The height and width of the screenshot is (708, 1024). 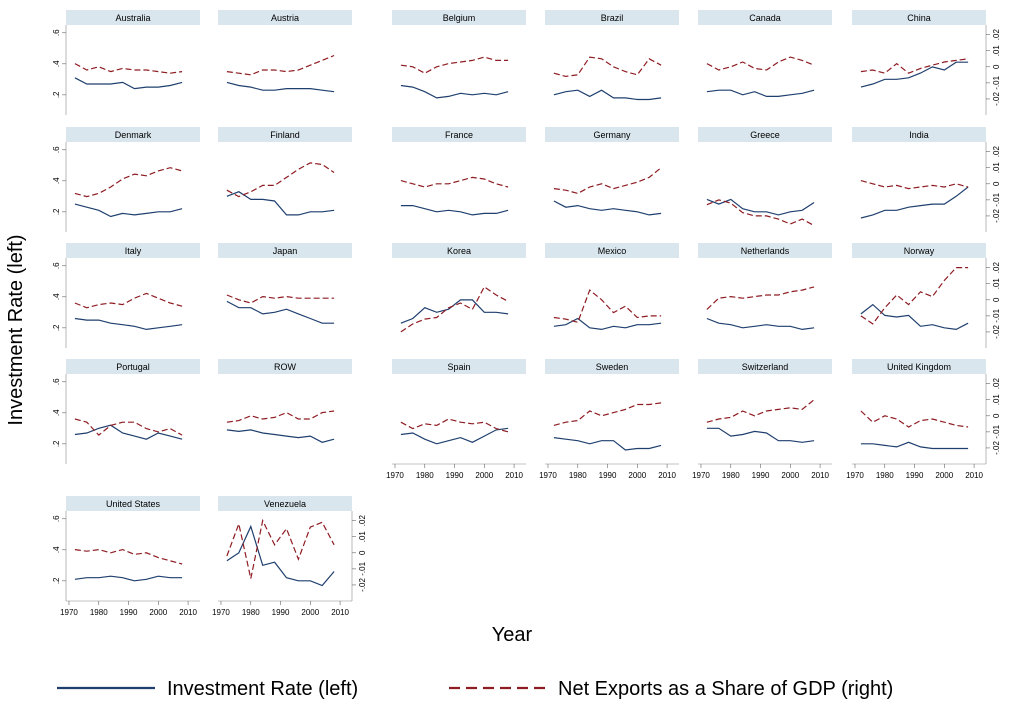 What do you see at coordinates (262, 689) in the screenshot?
I see `legend-label: Investment Rate (left)` at bounding box center [262, 689].